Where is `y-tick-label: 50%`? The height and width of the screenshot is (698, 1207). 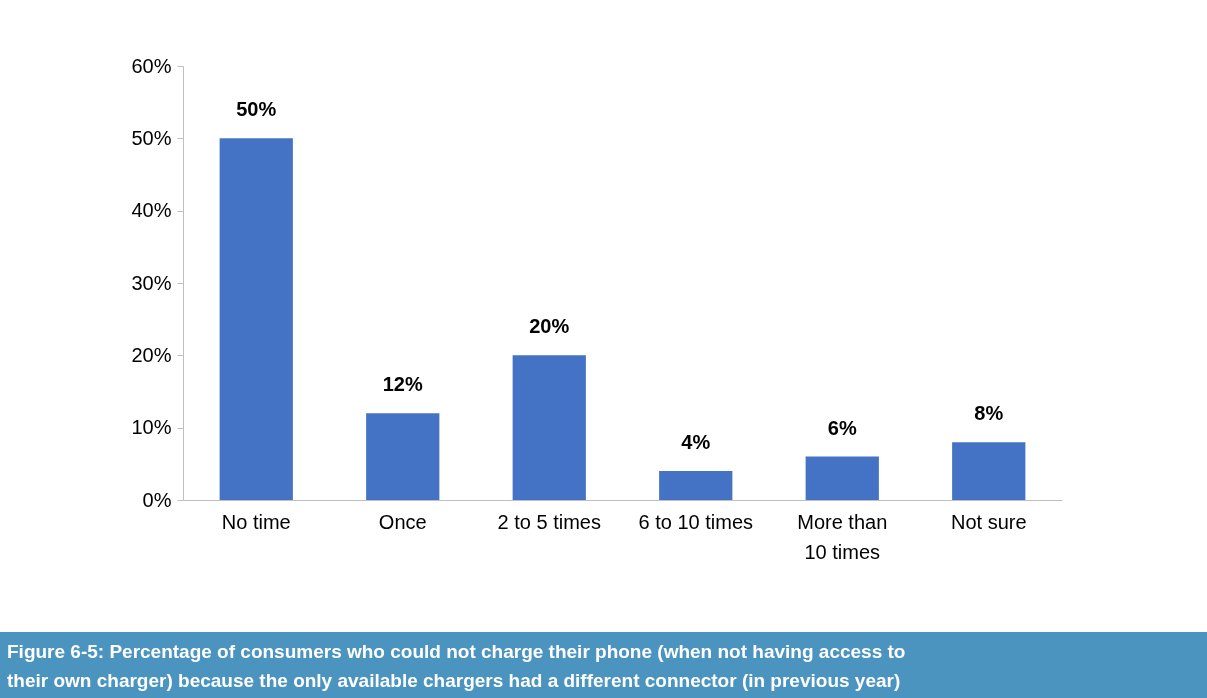
y-tick-label: 50% is located at coordinates (151, 137).